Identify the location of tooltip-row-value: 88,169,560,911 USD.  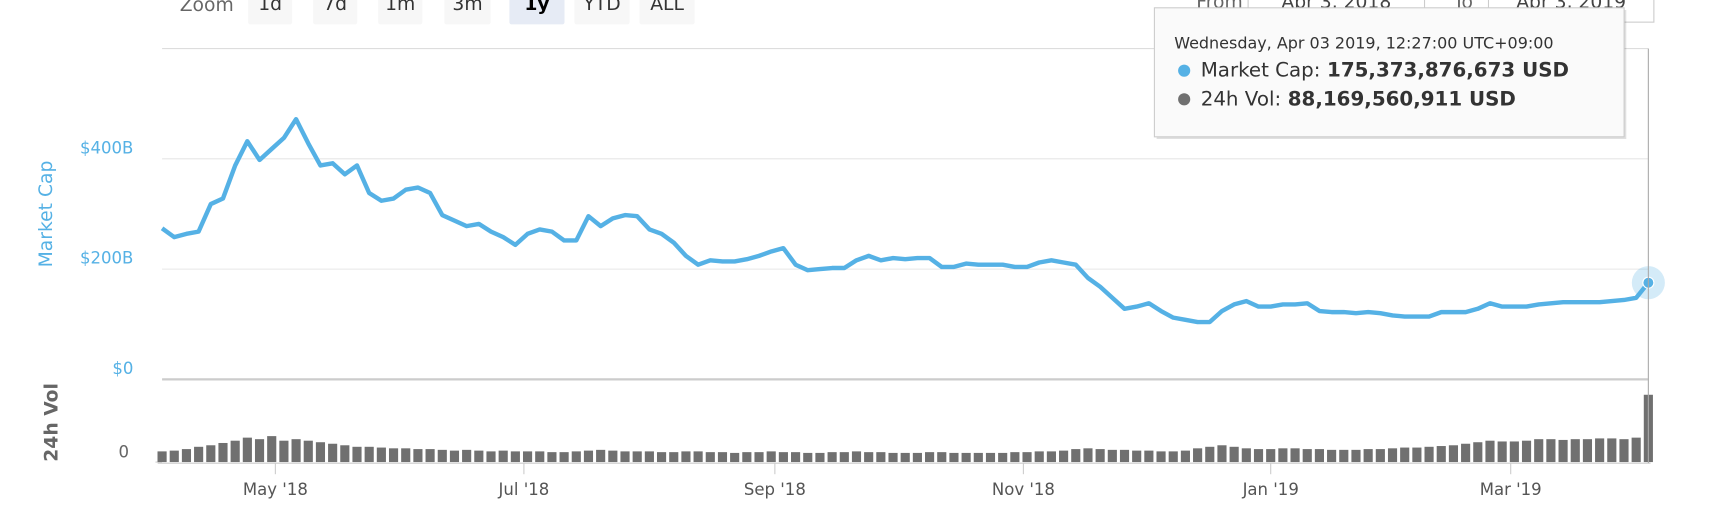
(1402, 98).